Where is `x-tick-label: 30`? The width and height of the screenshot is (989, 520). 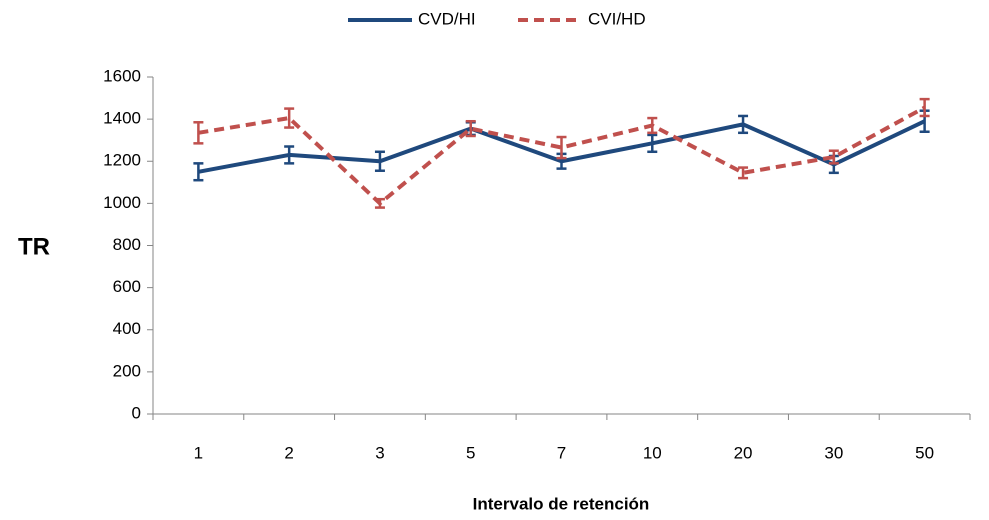
x-tick-label: 30 is located at coordinates (833, 452).